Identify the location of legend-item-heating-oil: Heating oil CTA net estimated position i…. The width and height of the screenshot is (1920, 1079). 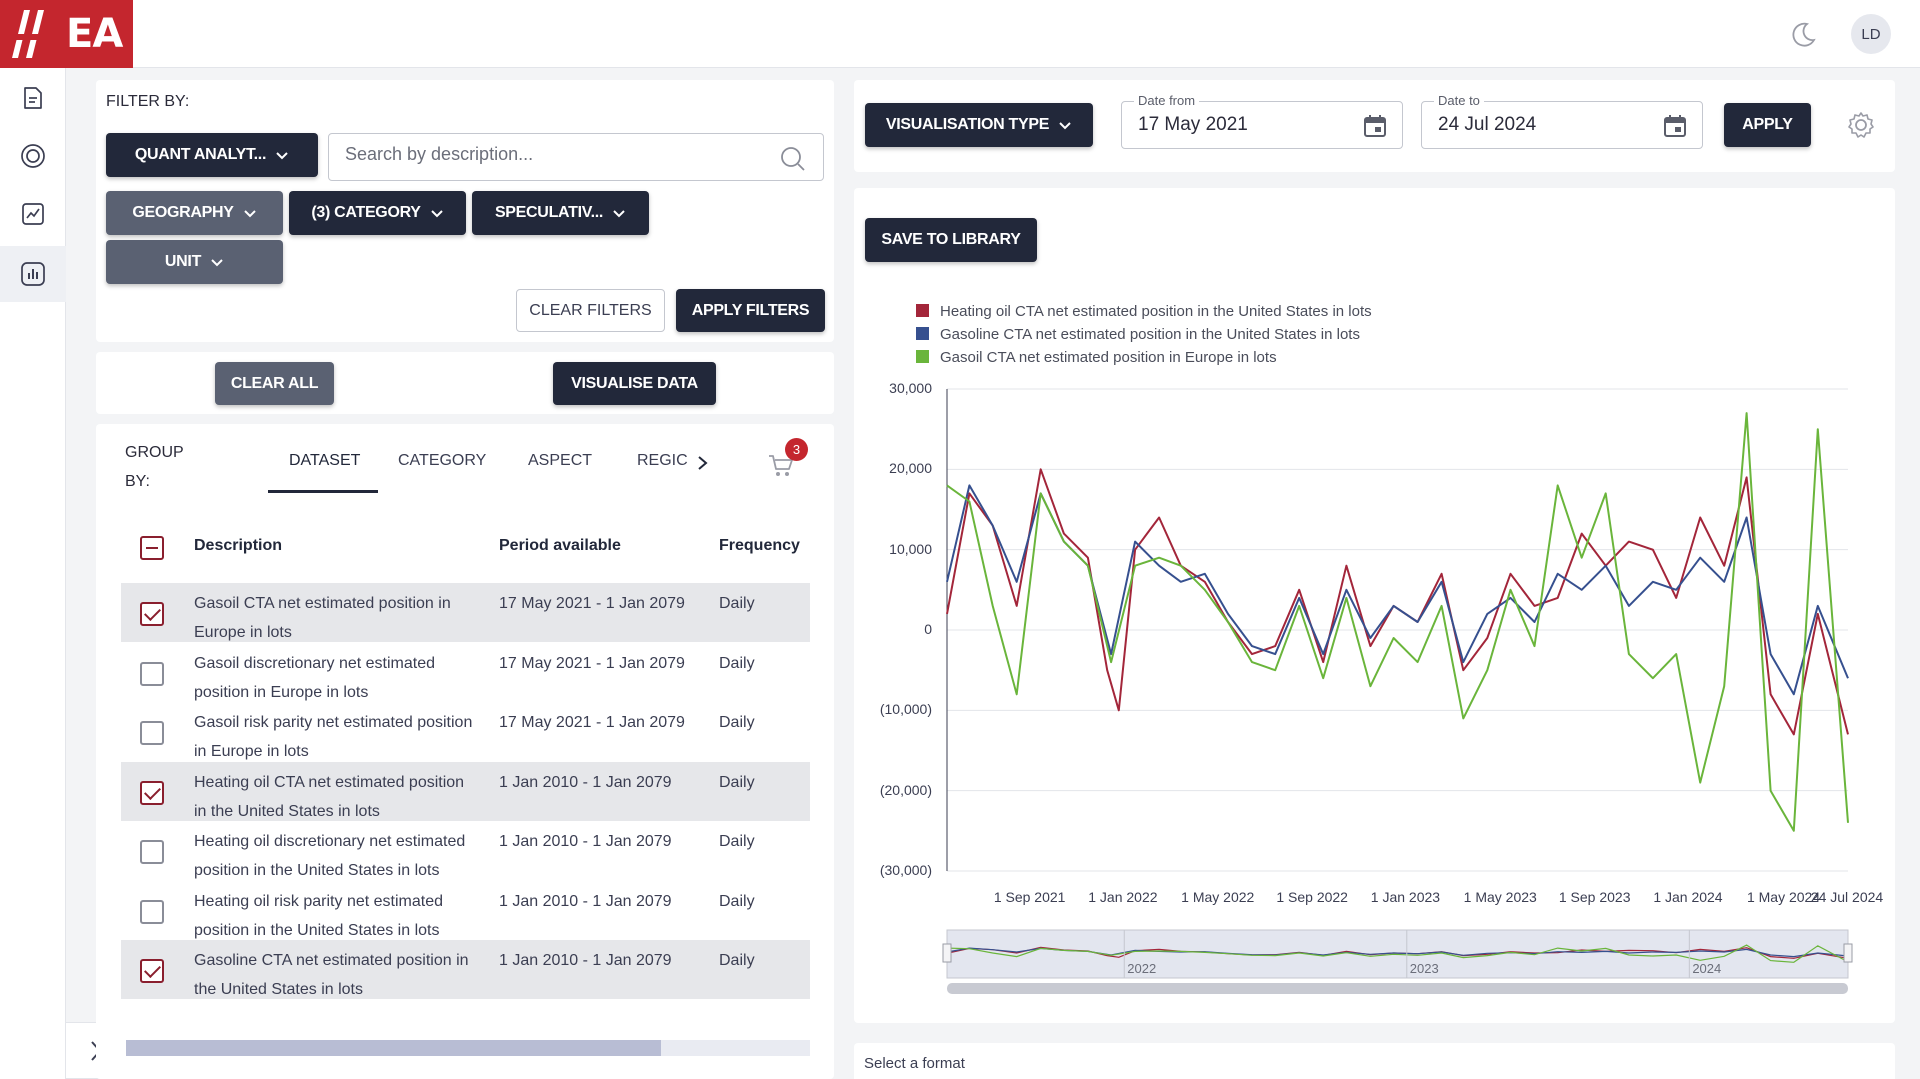
(1144, 311).